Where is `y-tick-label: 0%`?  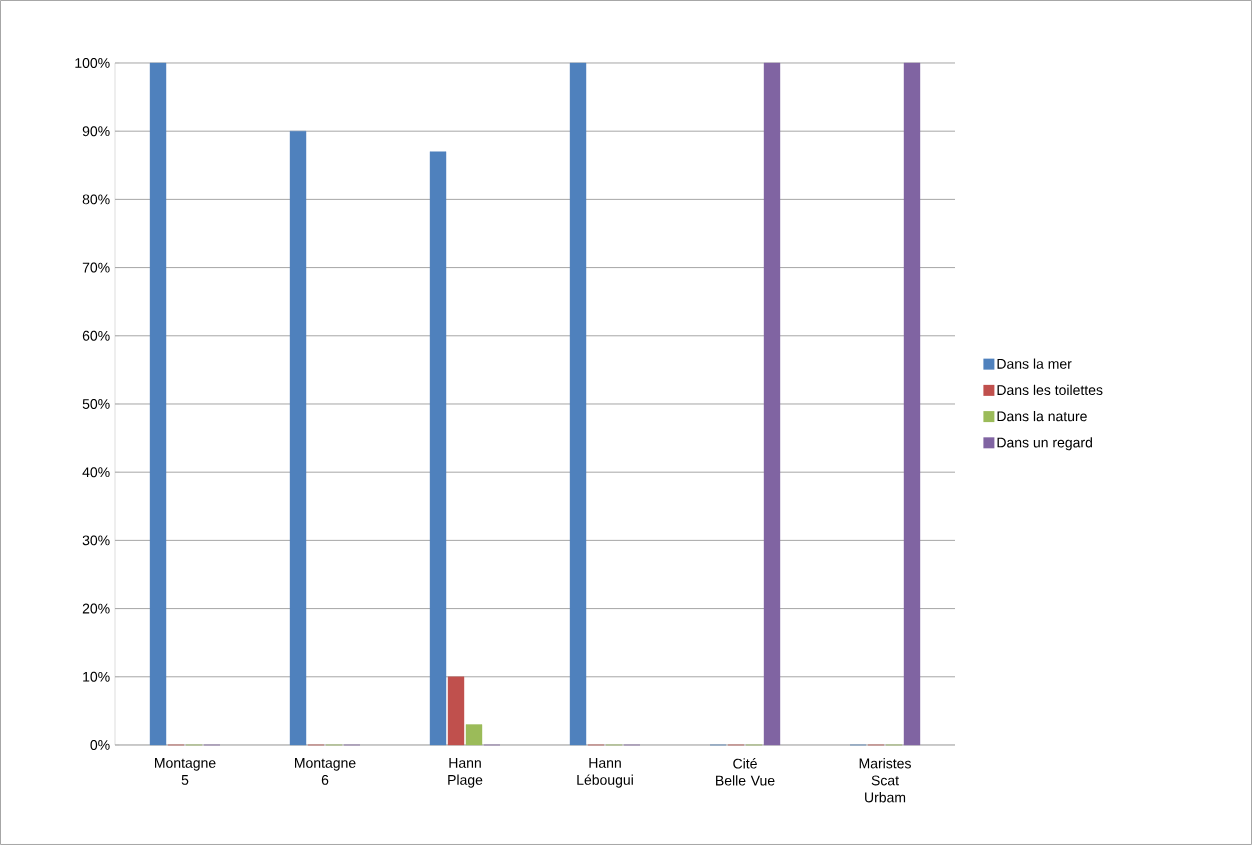
y-tick-label: 0% is located at coordinates (100, 745).